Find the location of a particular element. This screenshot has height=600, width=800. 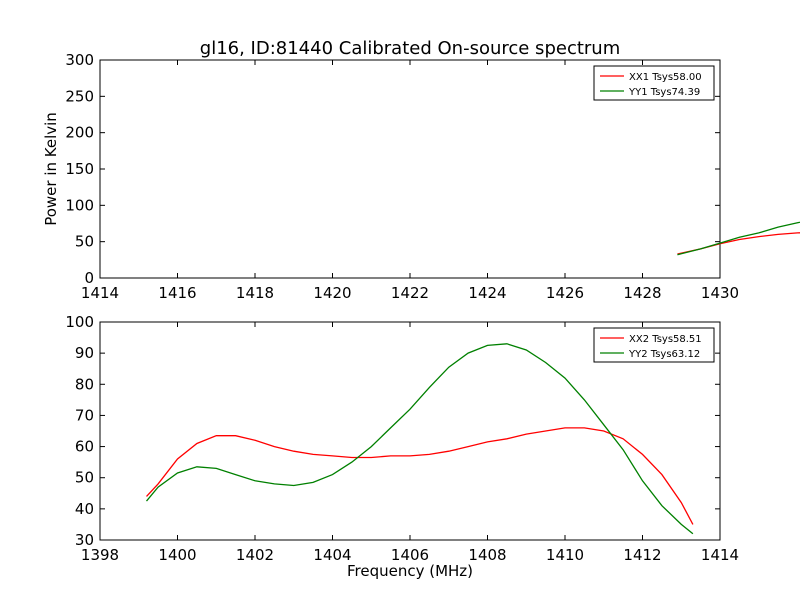

y-tick-label: 70 is located at coordinates (84, 415).